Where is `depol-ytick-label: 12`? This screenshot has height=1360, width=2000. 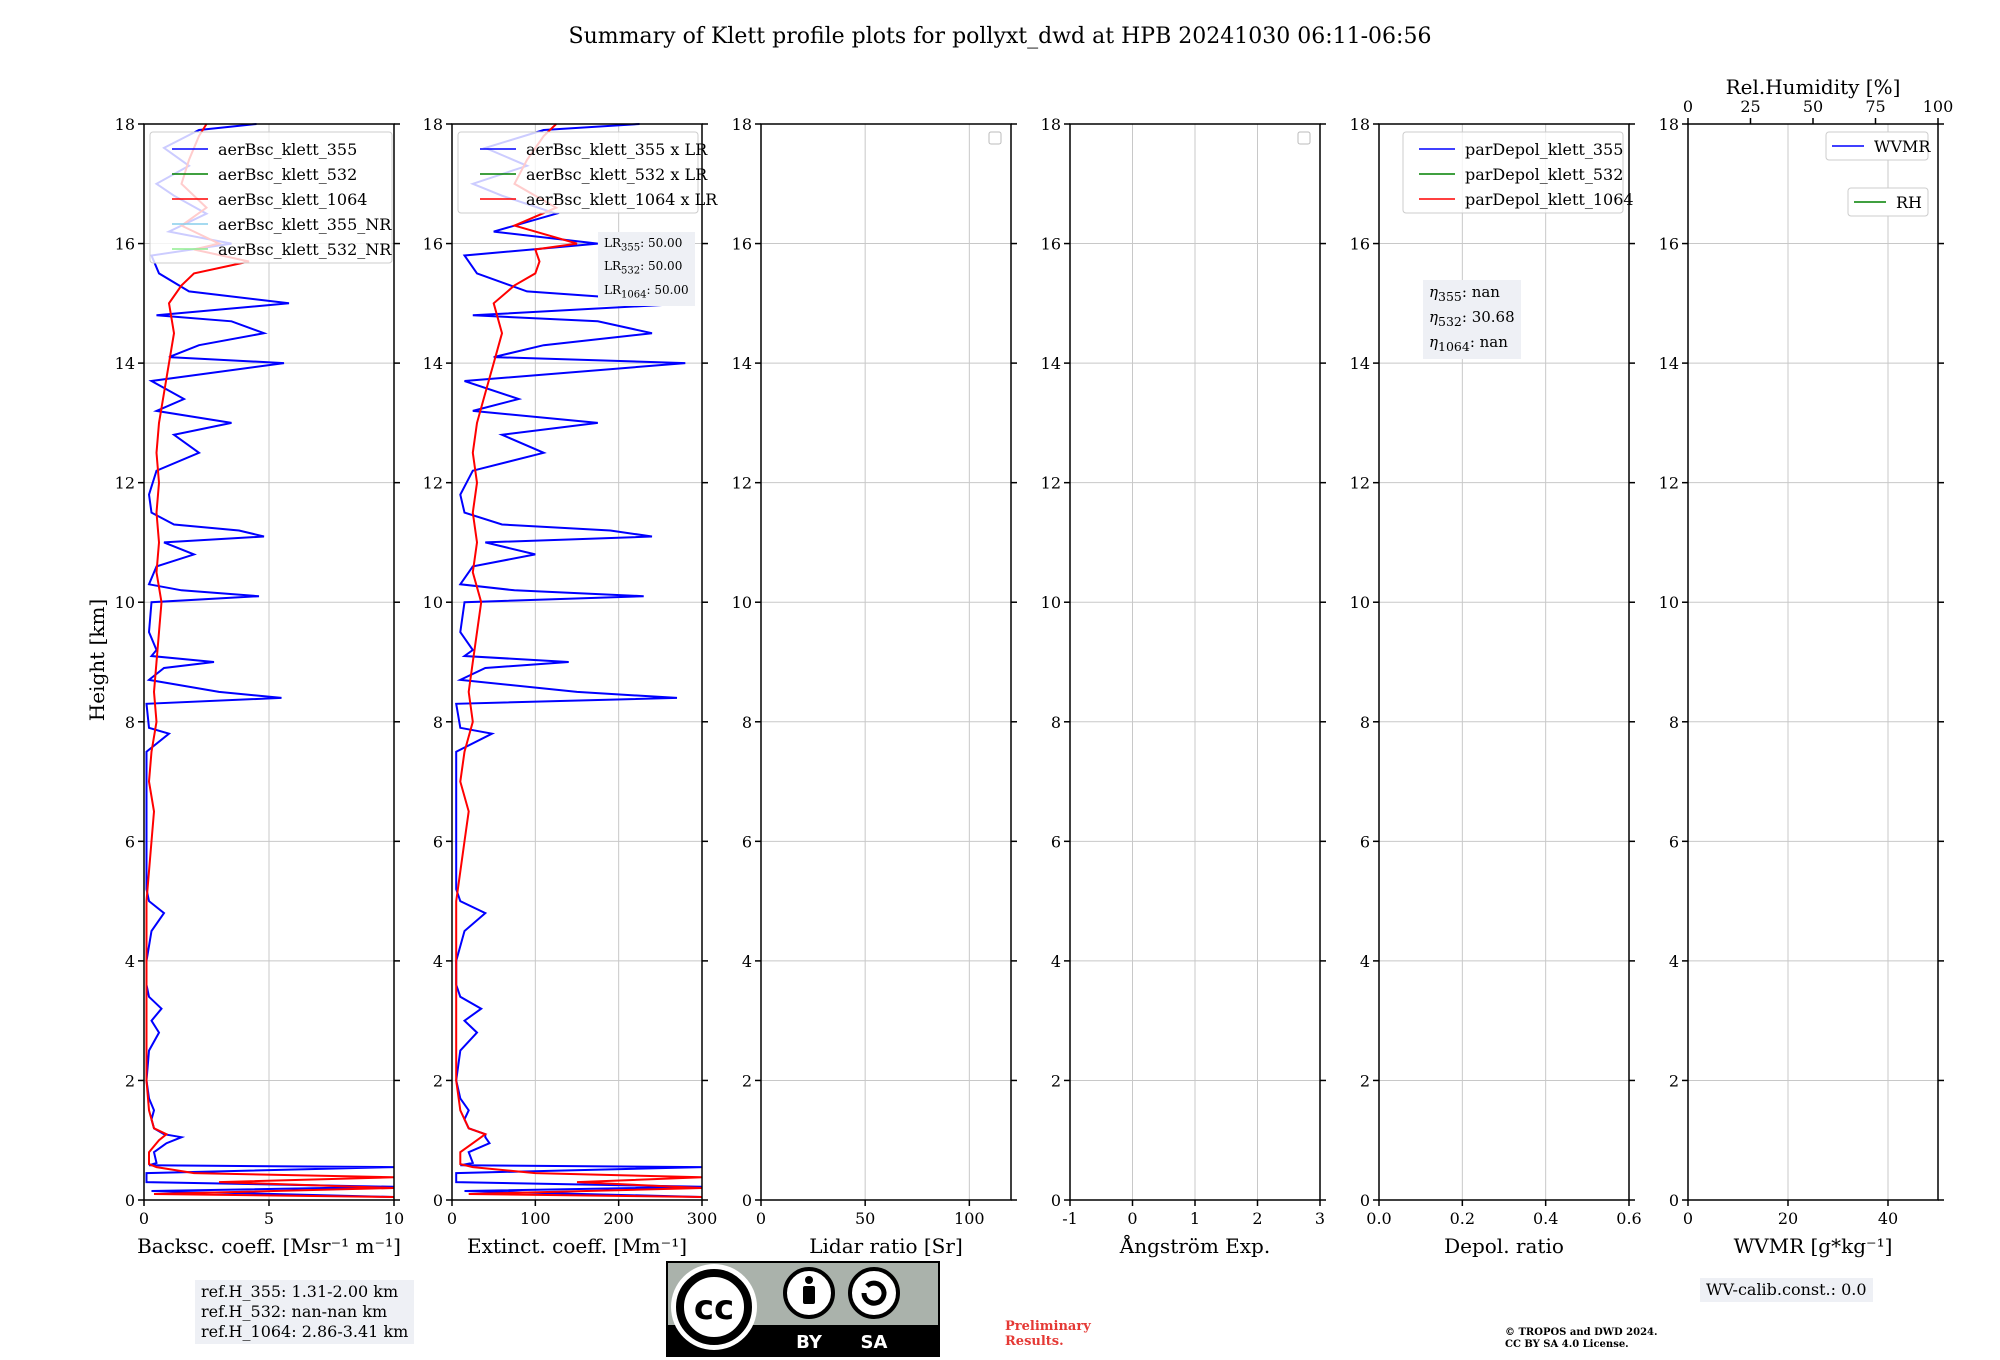 depol-ytick-label: 12 is located at coordinates (1360, 483).